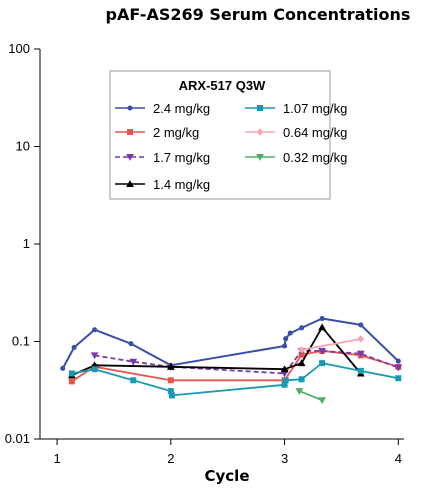  Describe the element at coordinates (258, 14) in the screenshot. I see `chart-title: pAF-AS269 Serum Concentrations` at that location.